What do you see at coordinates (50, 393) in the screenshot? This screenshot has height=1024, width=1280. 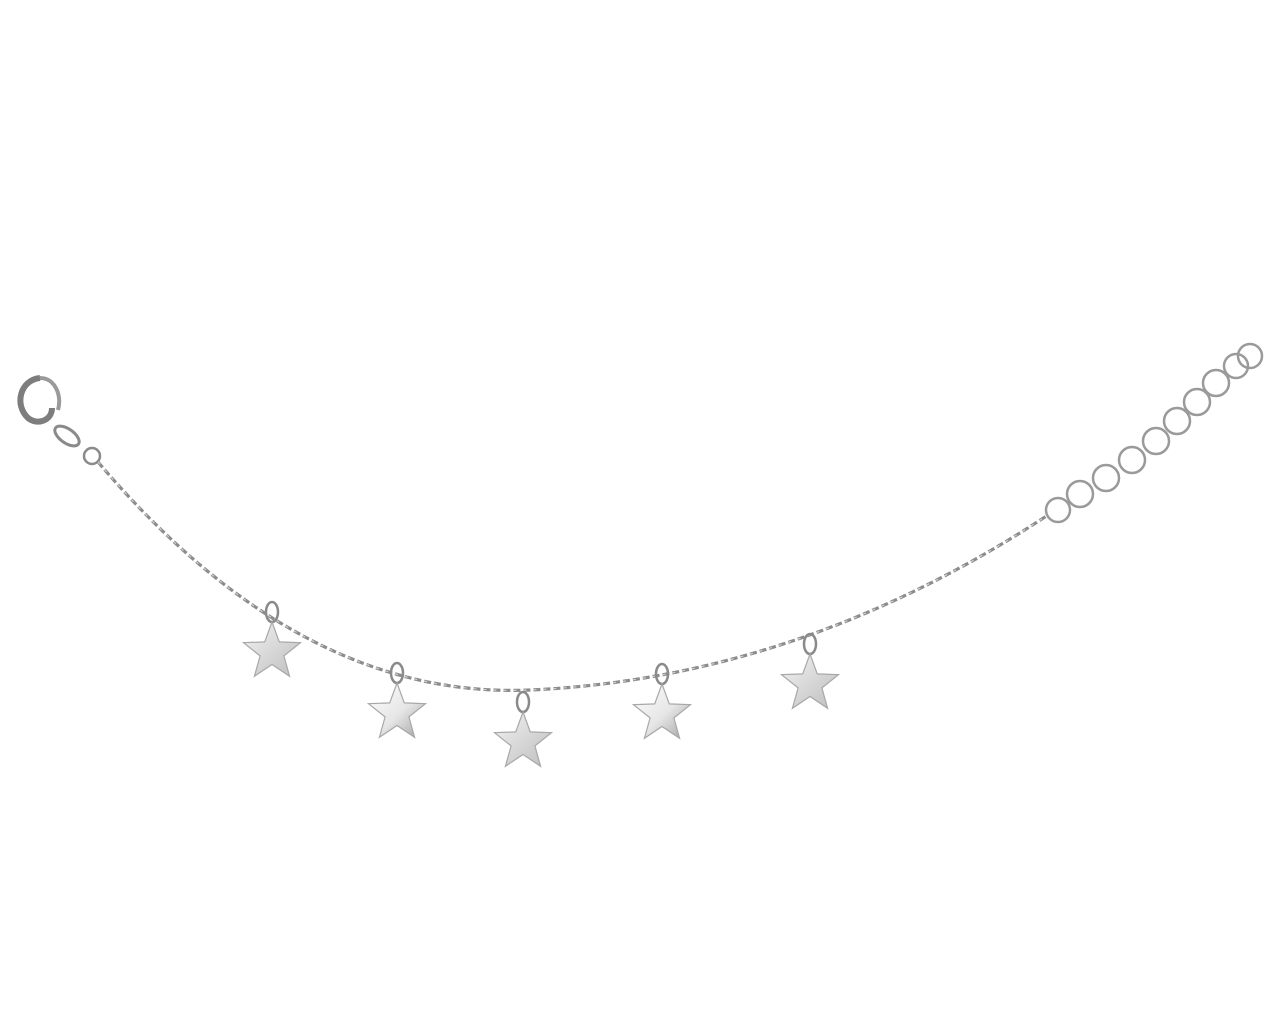 I see `clasp-gate` at bounding box center [50, 393].